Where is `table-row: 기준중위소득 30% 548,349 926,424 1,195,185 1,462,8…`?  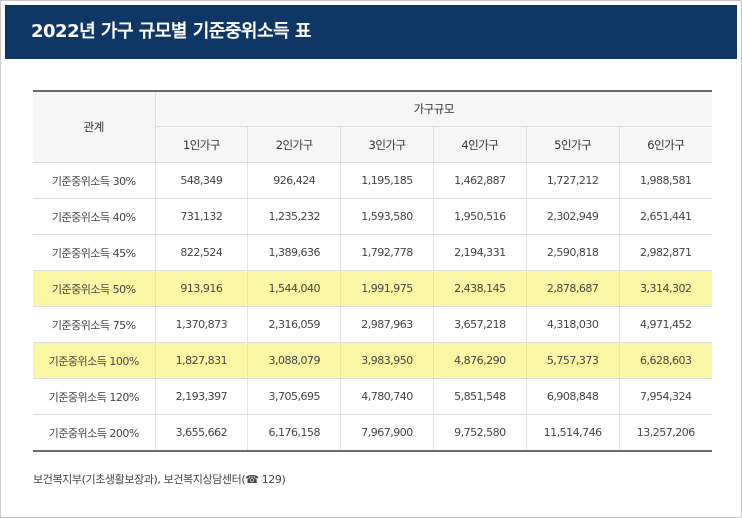
table-row: 기준중위소득 30% 548,349 926,424 1,195,185 1,462,8… is located at coordinates (372, 180).